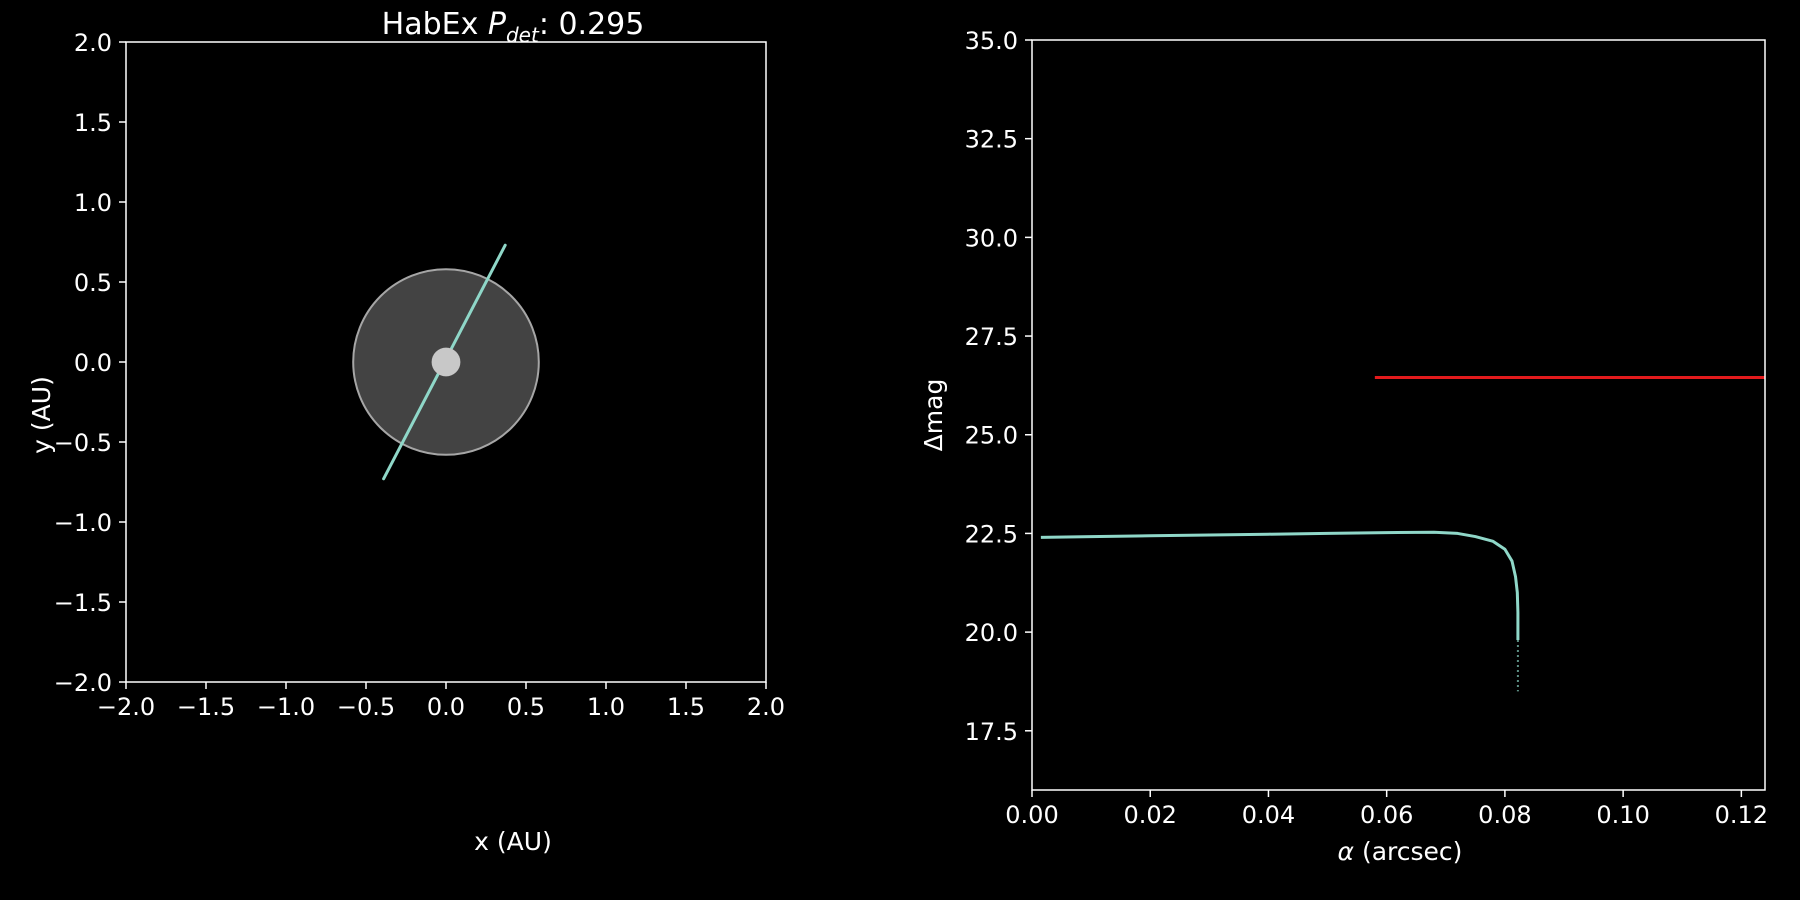 The image size is (1800, 900). Describe the element at coordinates (93, 363) in the screenshot. I see `y-tick-label: 0.0` at that location.